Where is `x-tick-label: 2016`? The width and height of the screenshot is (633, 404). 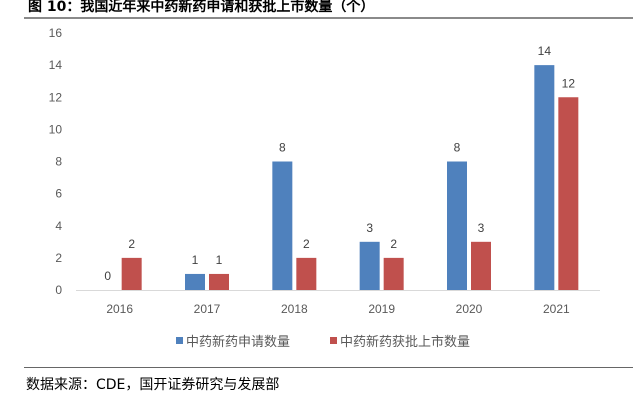 x-tick-label: 2016 is located at coordinates (119, 309).